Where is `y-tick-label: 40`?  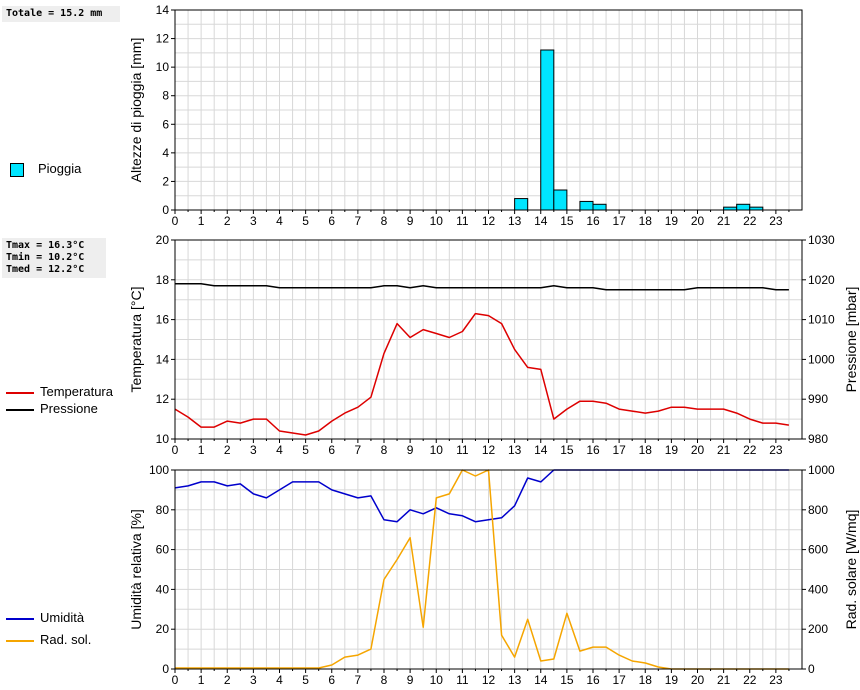
y-tick-label: 40 is located at coordinates (163, 589).